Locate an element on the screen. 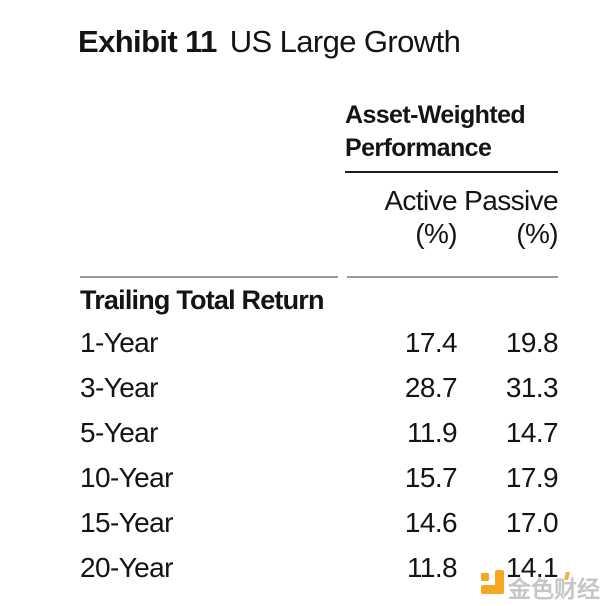 The image size is (600, 606). table-row: 5-Year 11.9 14.7 is located at coordinates (319, 432).